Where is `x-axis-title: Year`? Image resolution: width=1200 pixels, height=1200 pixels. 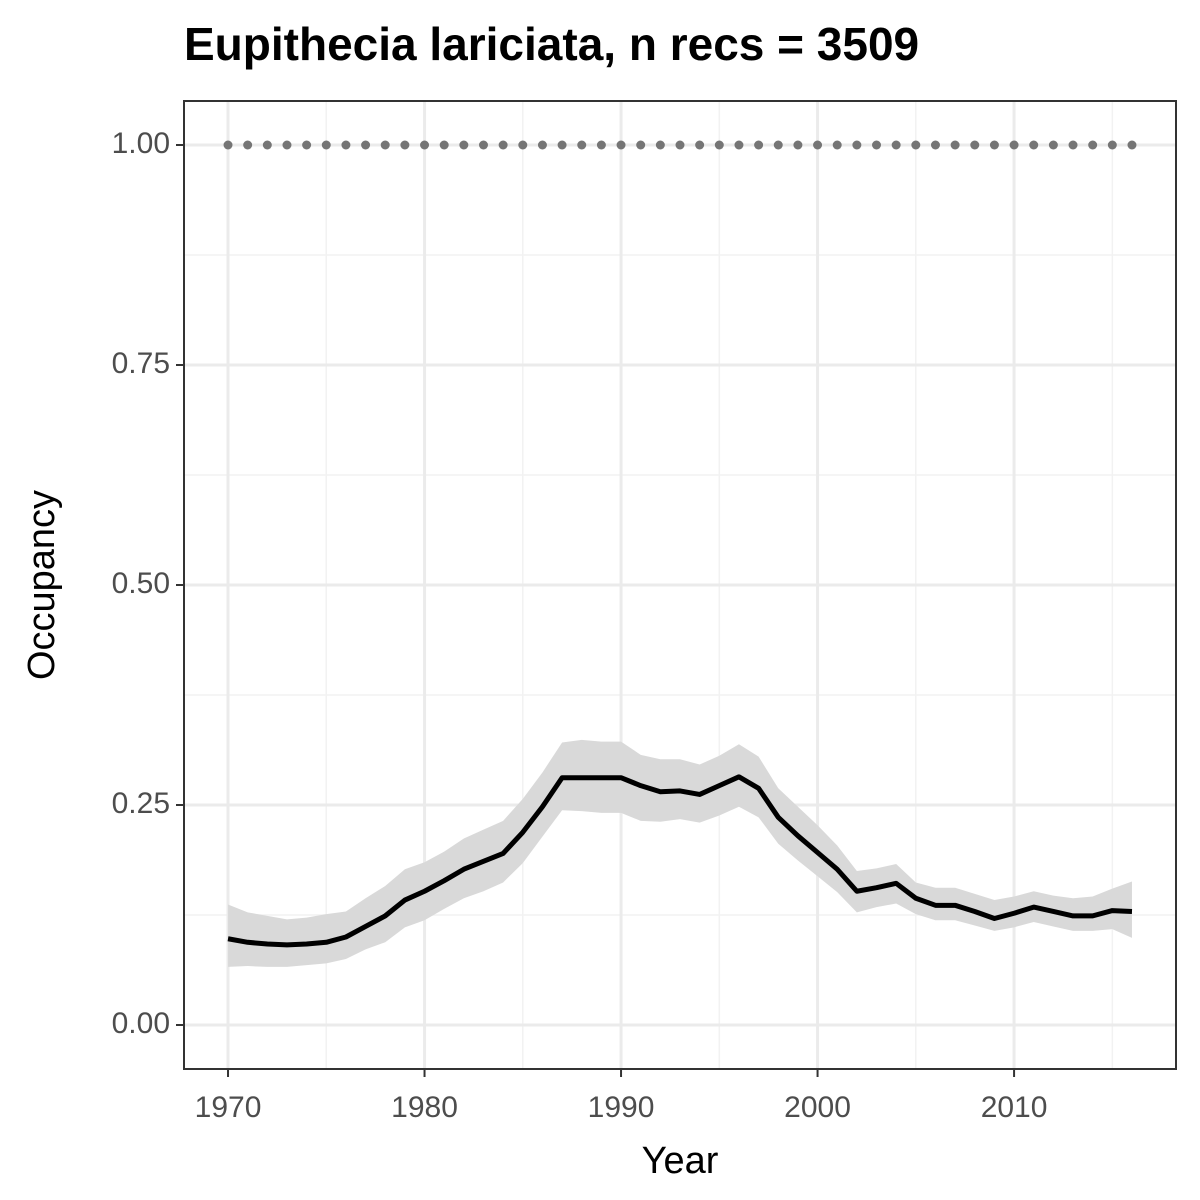 x-axis-title: Year is located at coordinates (680, 1161).